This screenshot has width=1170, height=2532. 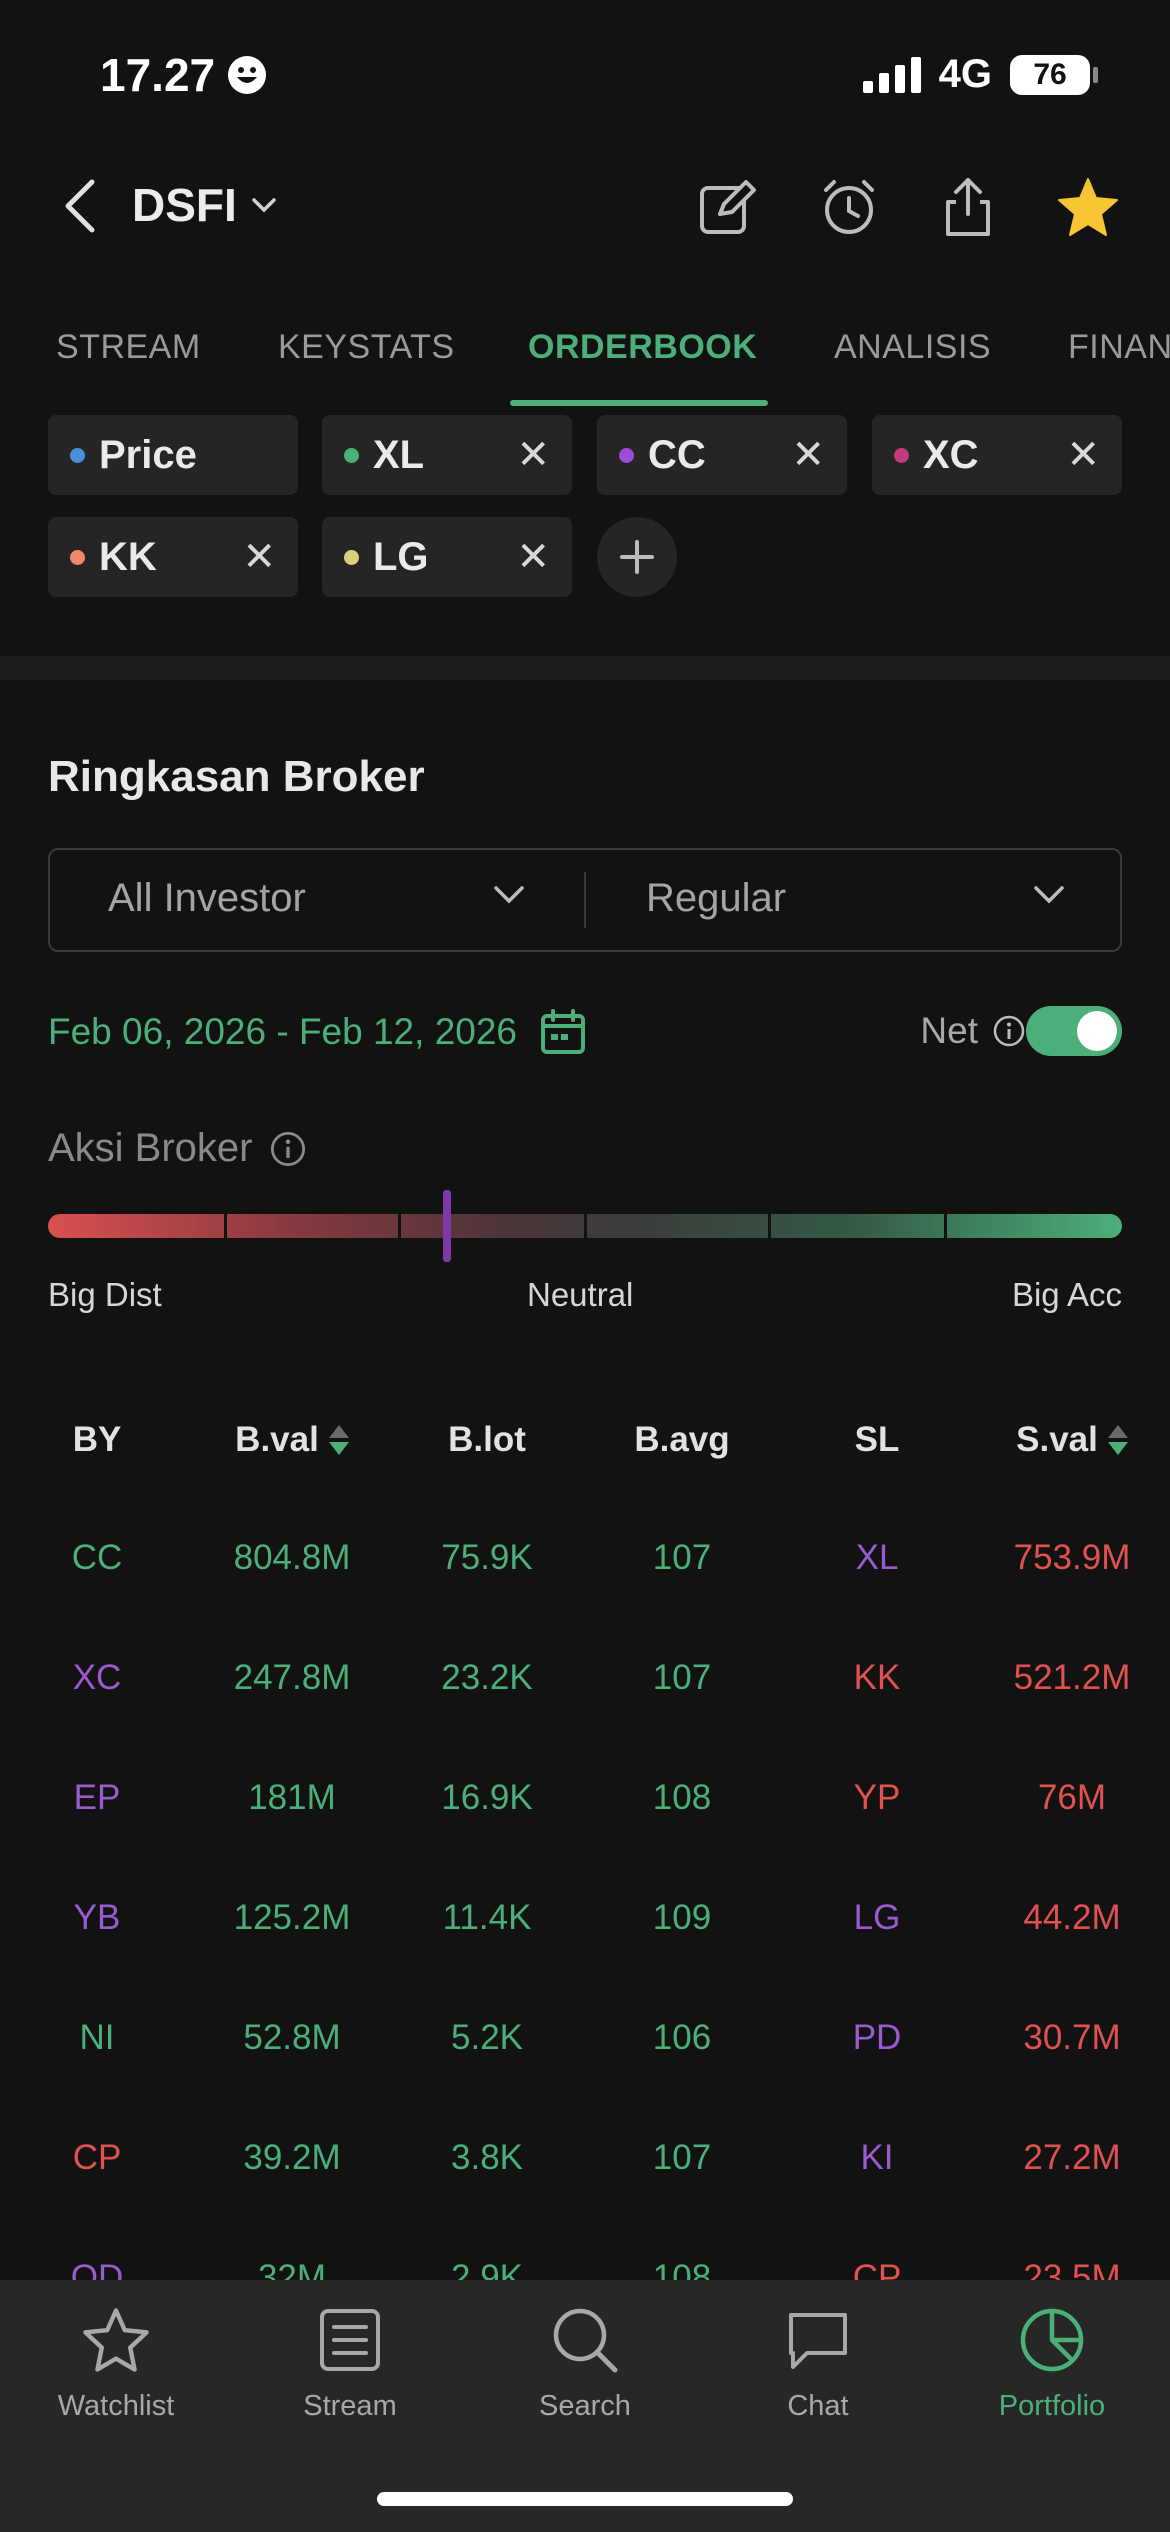 I want to click on section-divider, so click(x=585, y=668).